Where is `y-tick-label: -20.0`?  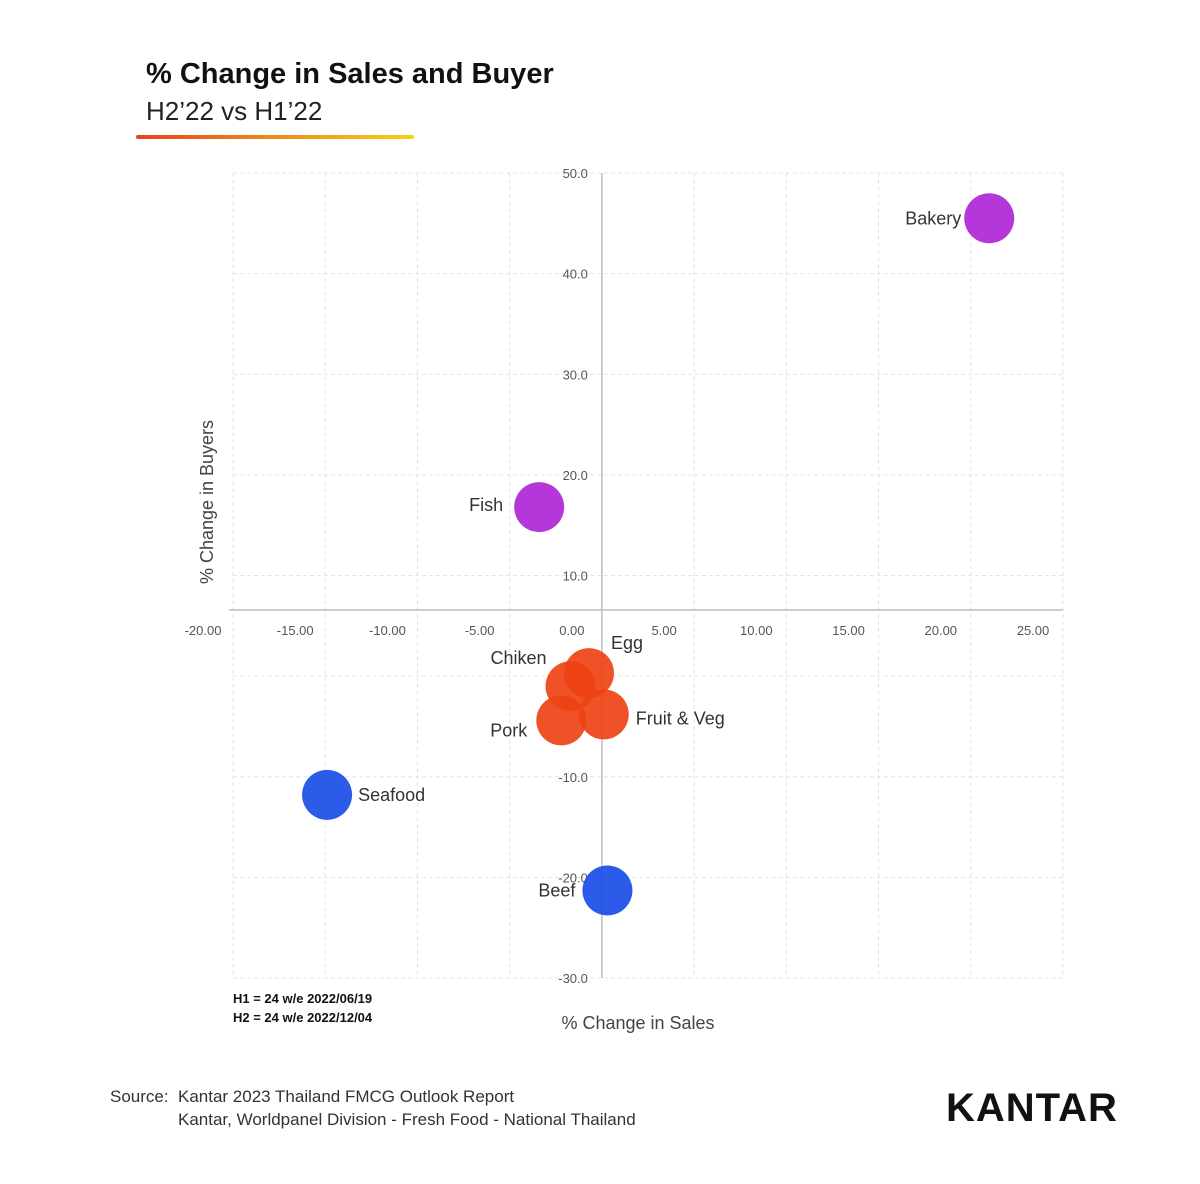
y-tick-label: -20.0 is located at coordinates (573, 877).